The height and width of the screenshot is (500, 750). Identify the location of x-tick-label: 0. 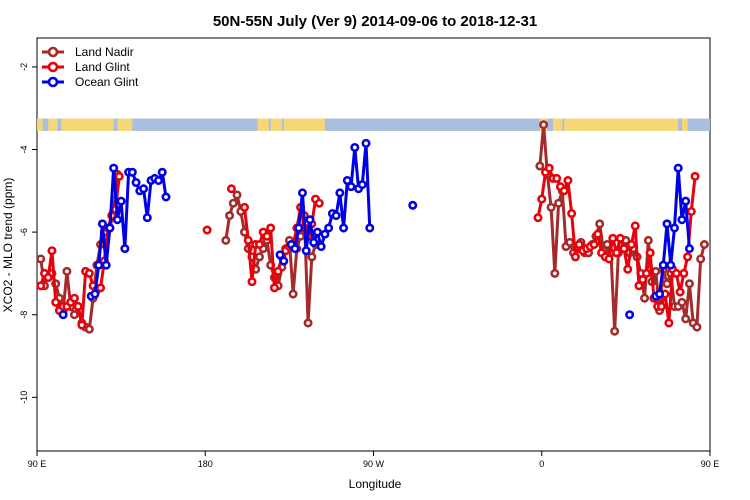
(541, 464).